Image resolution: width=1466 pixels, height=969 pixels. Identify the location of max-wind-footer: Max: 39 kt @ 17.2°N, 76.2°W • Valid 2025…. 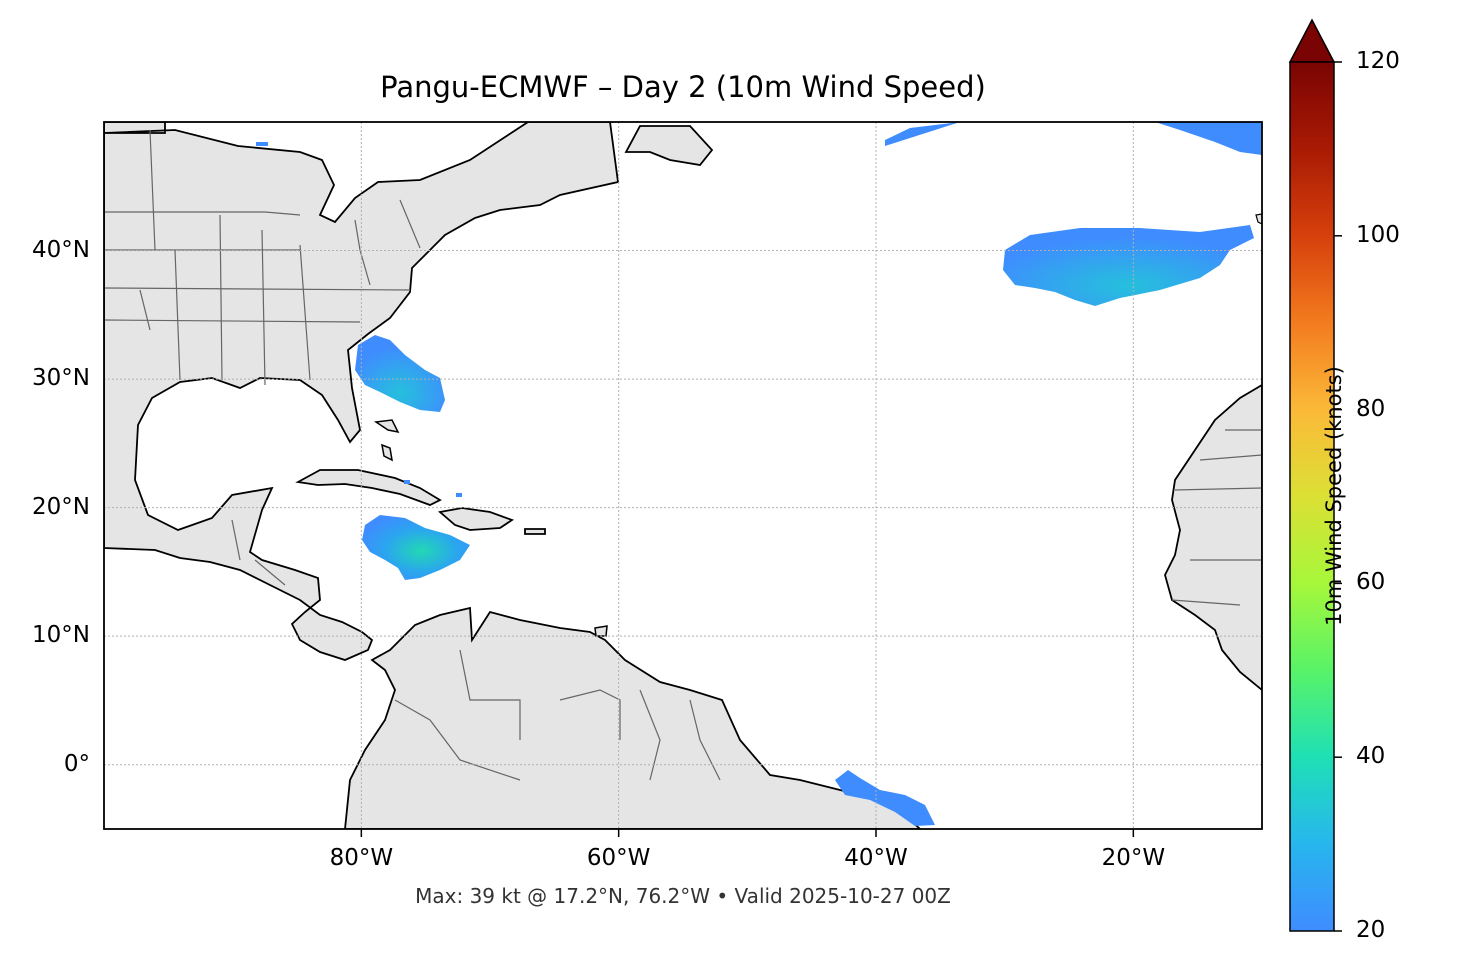
(683, 896).